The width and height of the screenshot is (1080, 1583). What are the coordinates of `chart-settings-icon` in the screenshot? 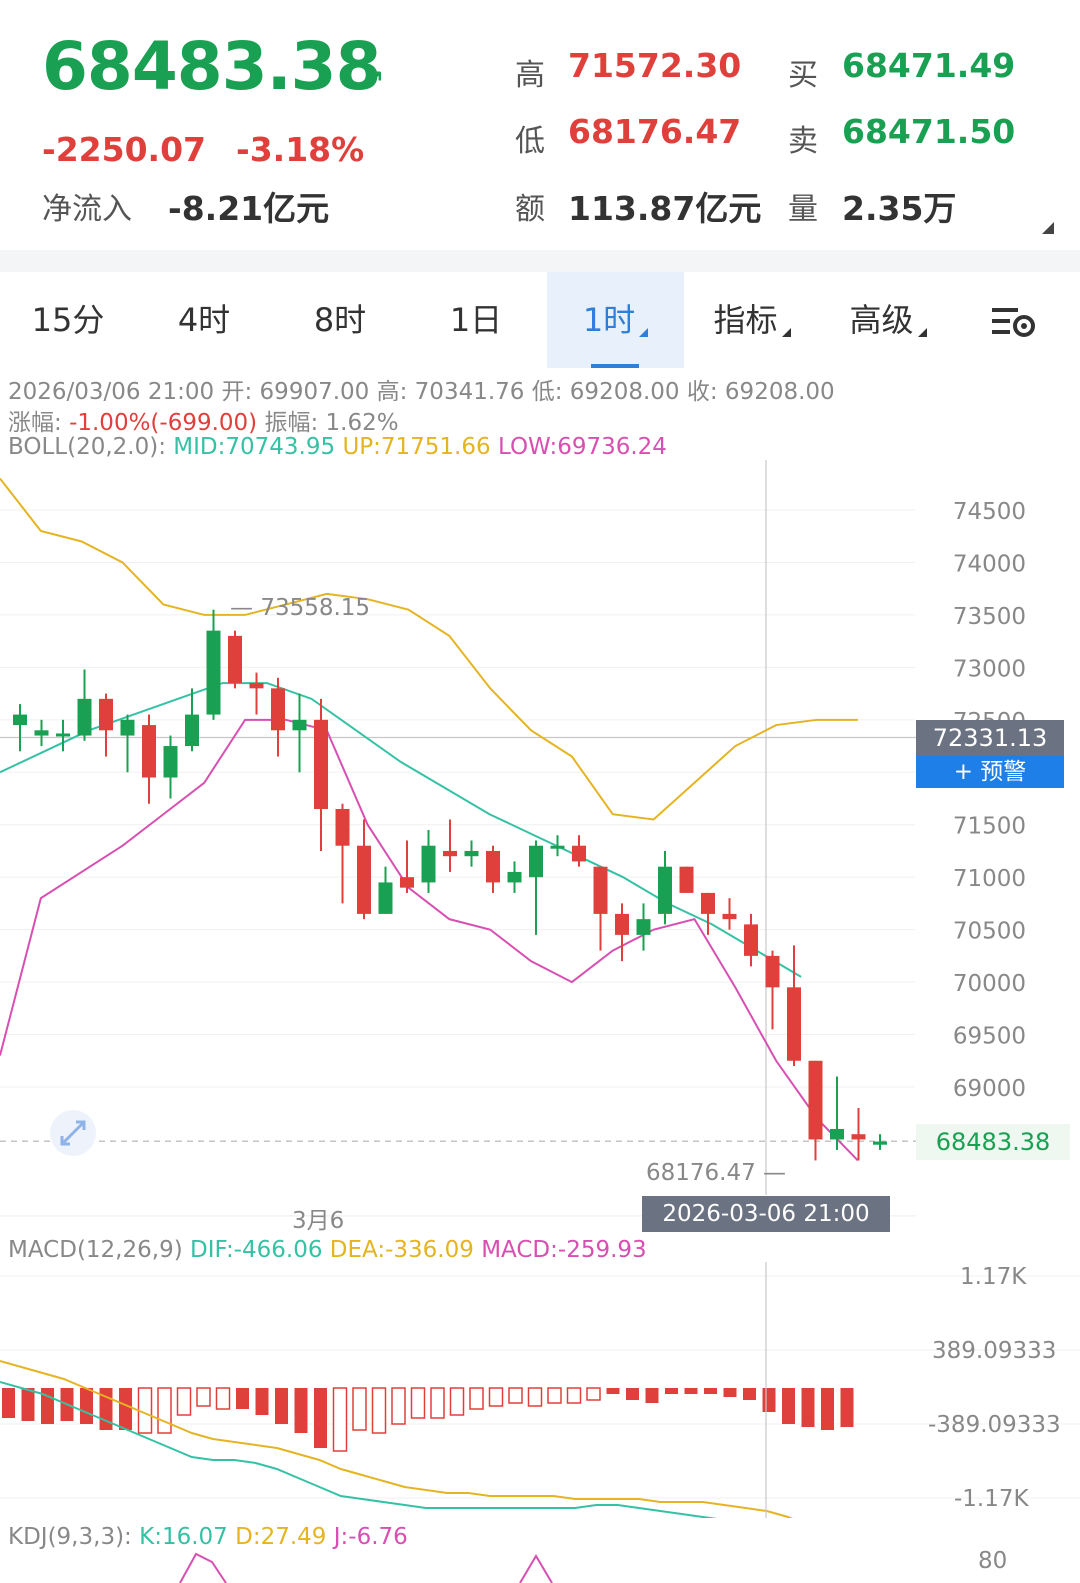 It's located at (1013, 322).